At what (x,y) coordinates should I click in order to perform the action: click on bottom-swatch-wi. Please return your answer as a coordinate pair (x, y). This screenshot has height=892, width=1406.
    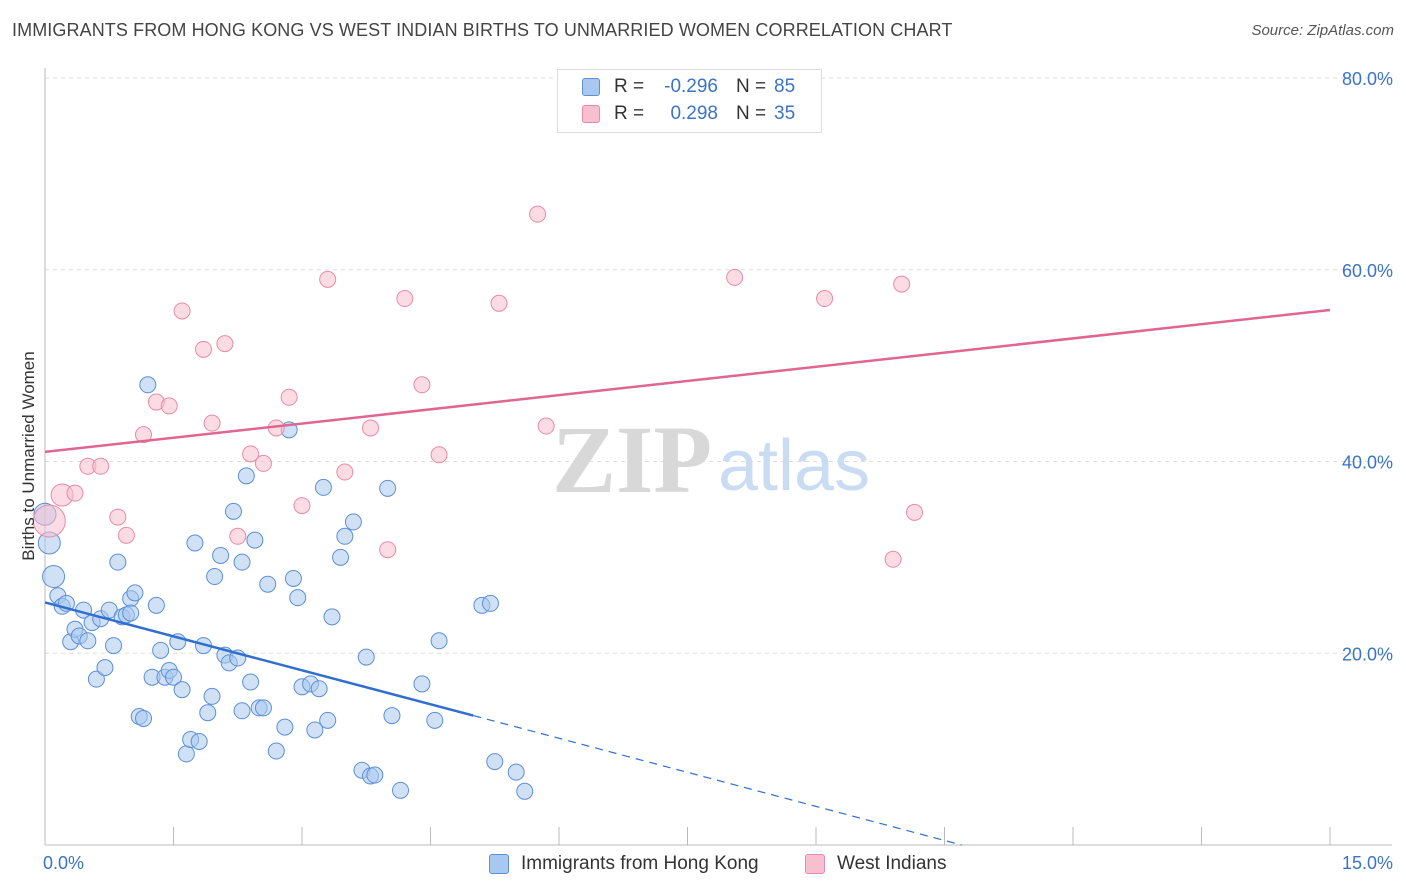
    Looking at the image, I should click on (815, 864).